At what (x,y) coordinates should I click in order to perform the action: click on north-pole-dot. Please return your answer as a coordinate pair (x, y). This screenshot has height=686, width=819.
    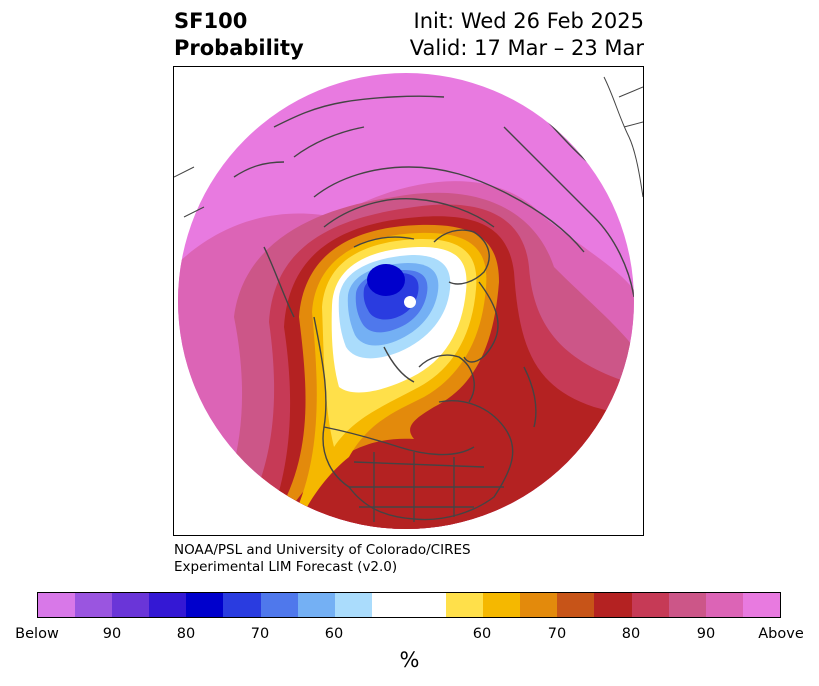
    Looking at the image, I should click on (410, 302).